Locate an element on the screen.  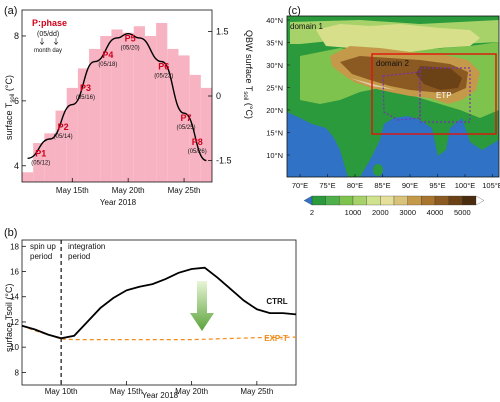
legend-title: P:phase is located at coordinates (49, 23).